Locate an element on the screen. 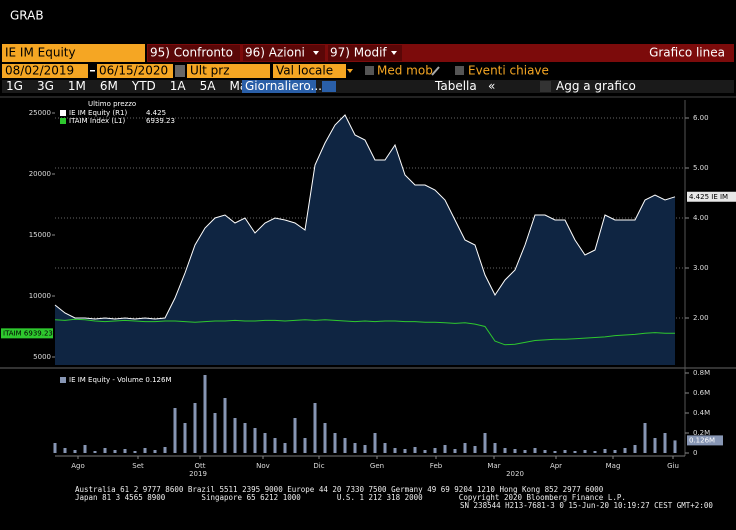  y-tick-label: 0.8M is located at coordinates (701, 373).